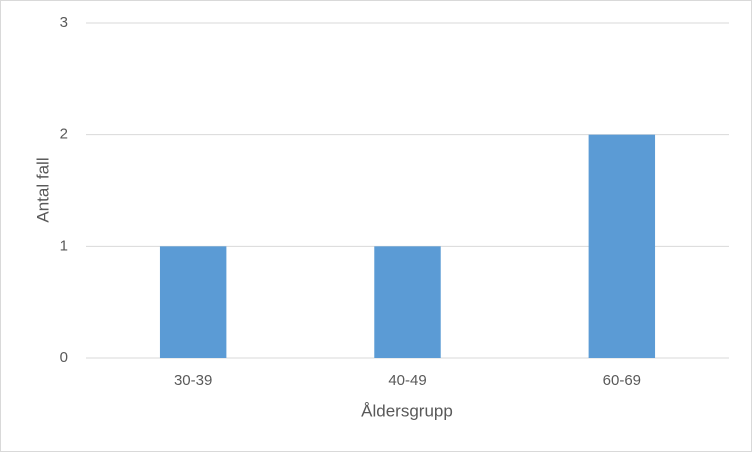  Describe the element at coordinates (407, 380) in the screenshot. I see `x-tick-label: 40-49` at that location.